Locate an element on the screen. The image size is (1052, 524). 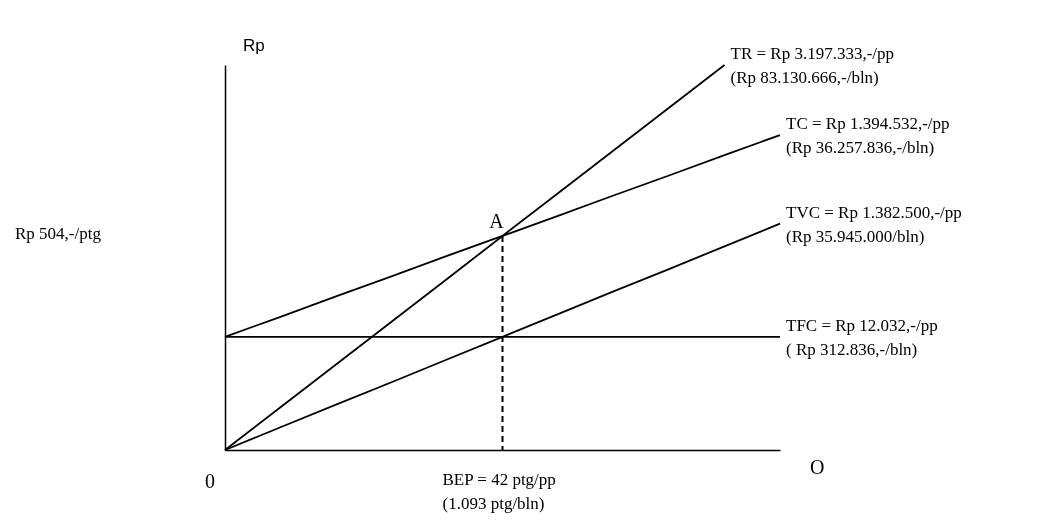
y-axis-title: Rp is located at coordinates (254, 45).